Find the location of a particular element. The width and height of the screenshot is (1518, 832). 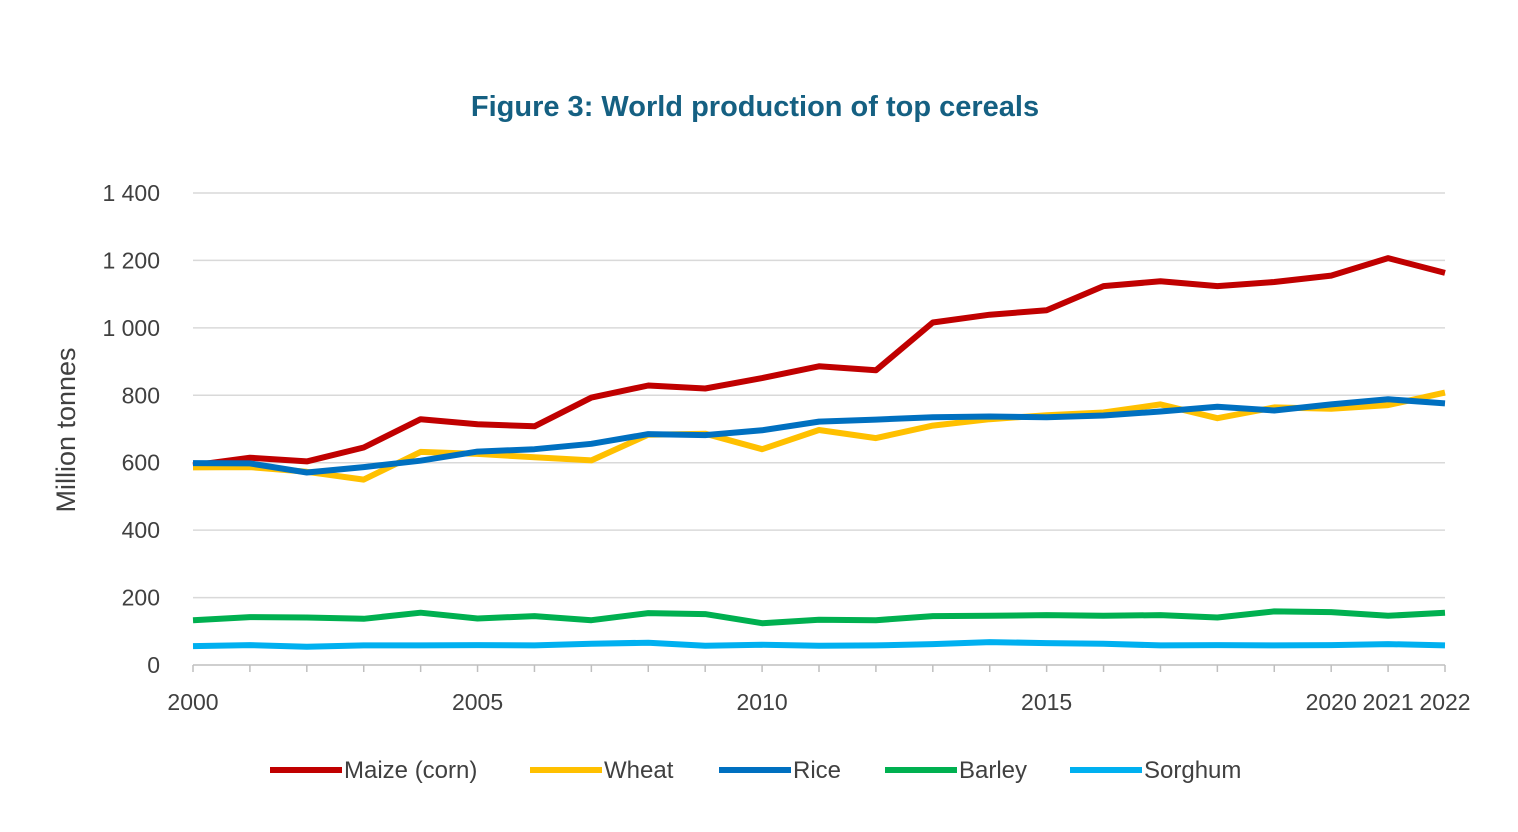

x-tick-label: 2005 is located at coordinates (477, 702).